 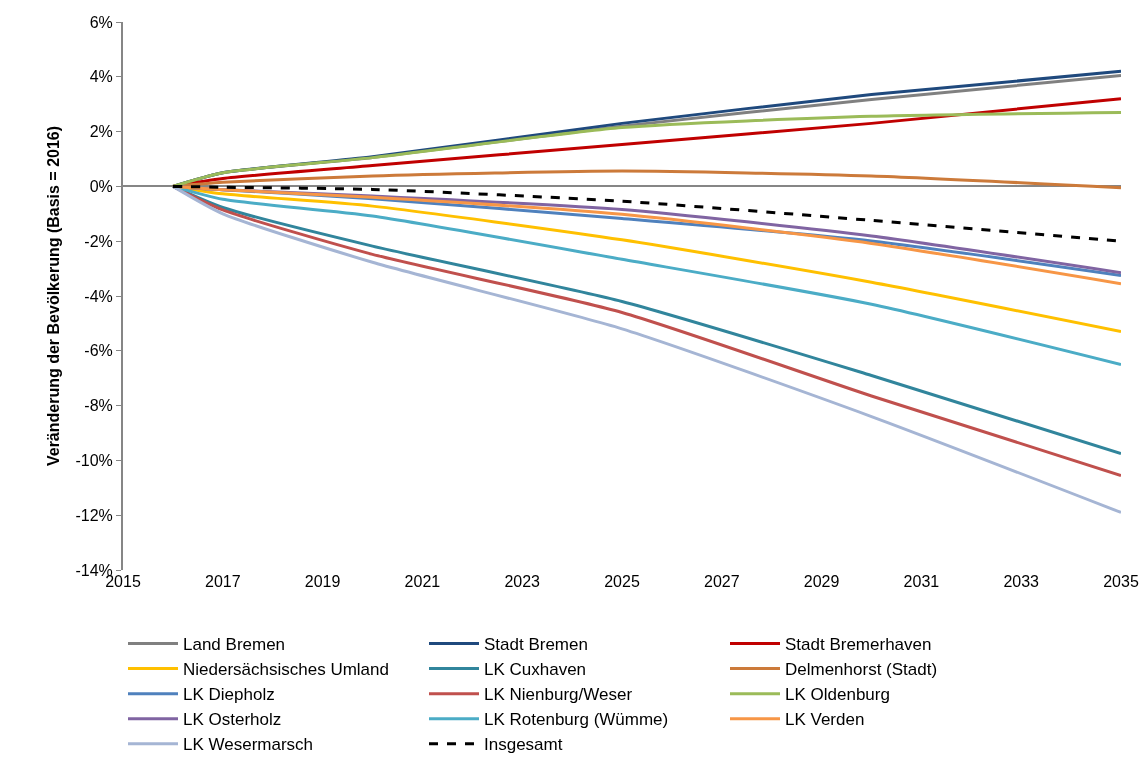 What do you see at coordinates (101, 186) in the screenshot?
I see `y-tick-label: 0%` at bounding box center [101, 186].